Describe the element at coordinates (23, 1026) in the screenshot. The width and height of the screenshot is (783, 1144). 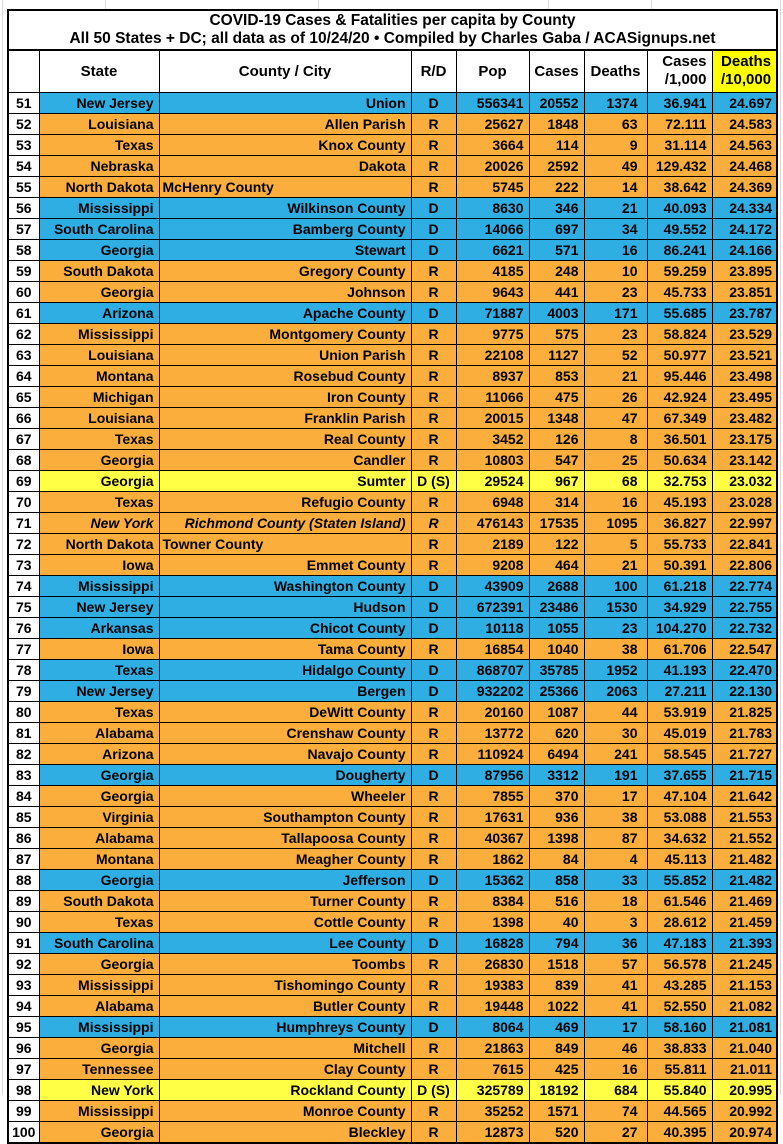
I see `rank-cell: 95` at that location.